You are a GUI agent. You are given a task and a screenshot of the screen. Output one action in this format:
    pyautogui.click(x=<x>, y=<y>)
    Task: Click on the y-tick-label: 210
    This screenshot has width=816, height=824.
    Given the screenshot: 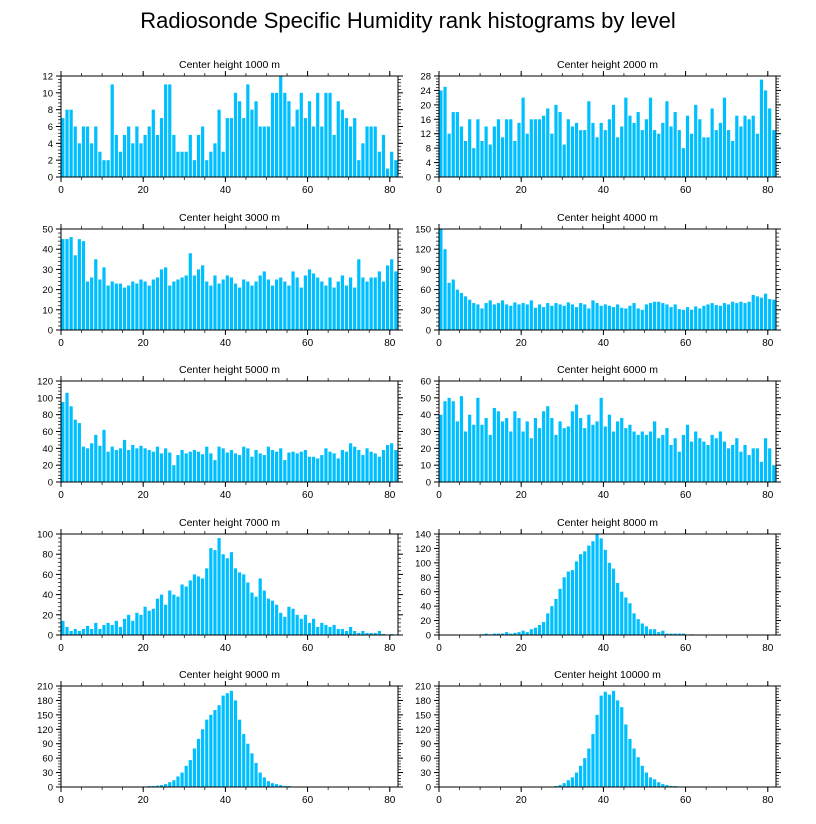 What is the action you would take?
    pyautogui.click(x=45, y=687)
    